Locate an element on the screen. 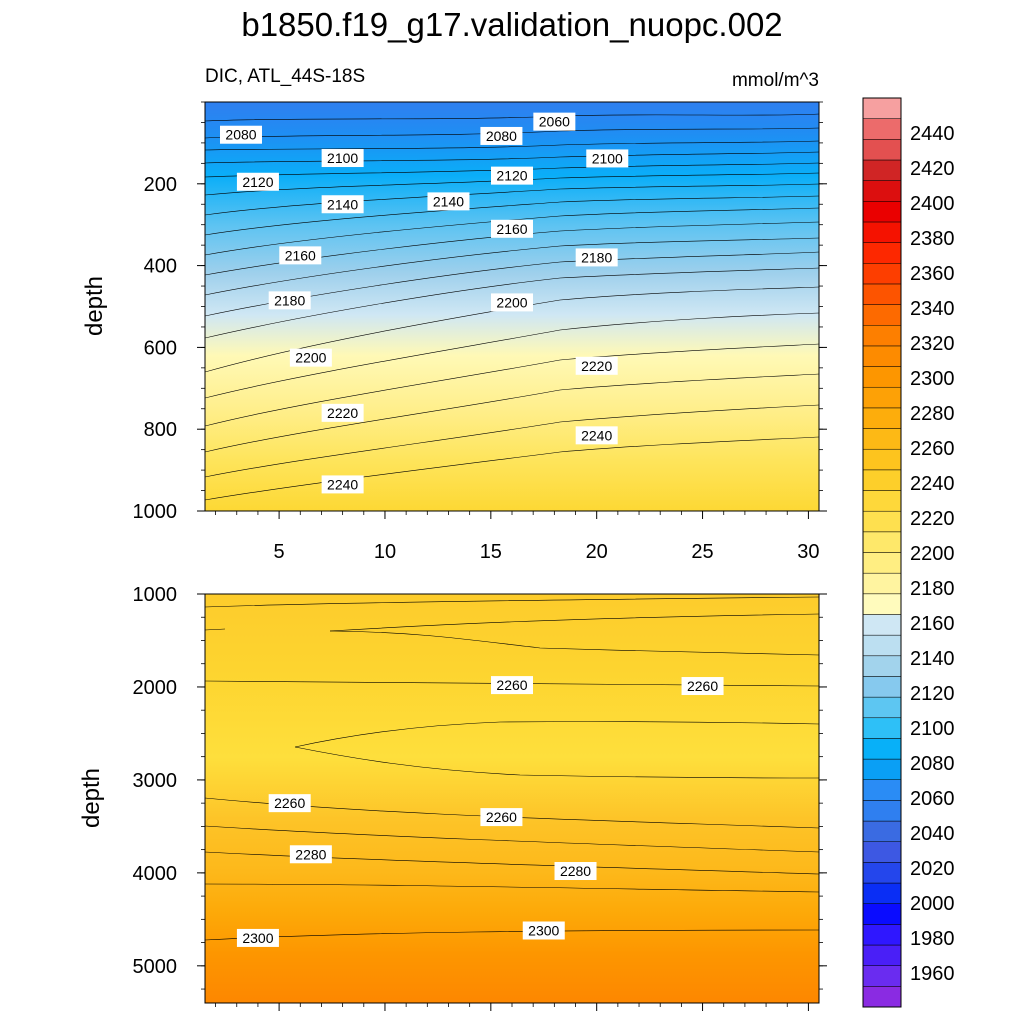 This screenshot has height=1024, width=1024. lower-y-axis-label: depth is located at coordinates (91, 798).